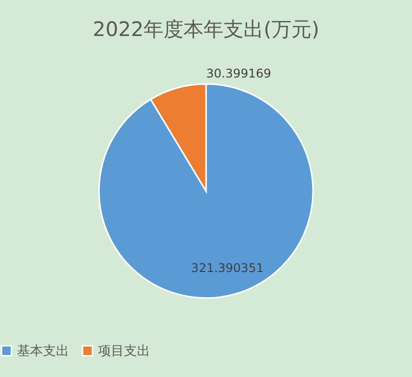 This screenshot has height=377, width=412. I want to click on legend-label: 项目支出, so click(124, 351).